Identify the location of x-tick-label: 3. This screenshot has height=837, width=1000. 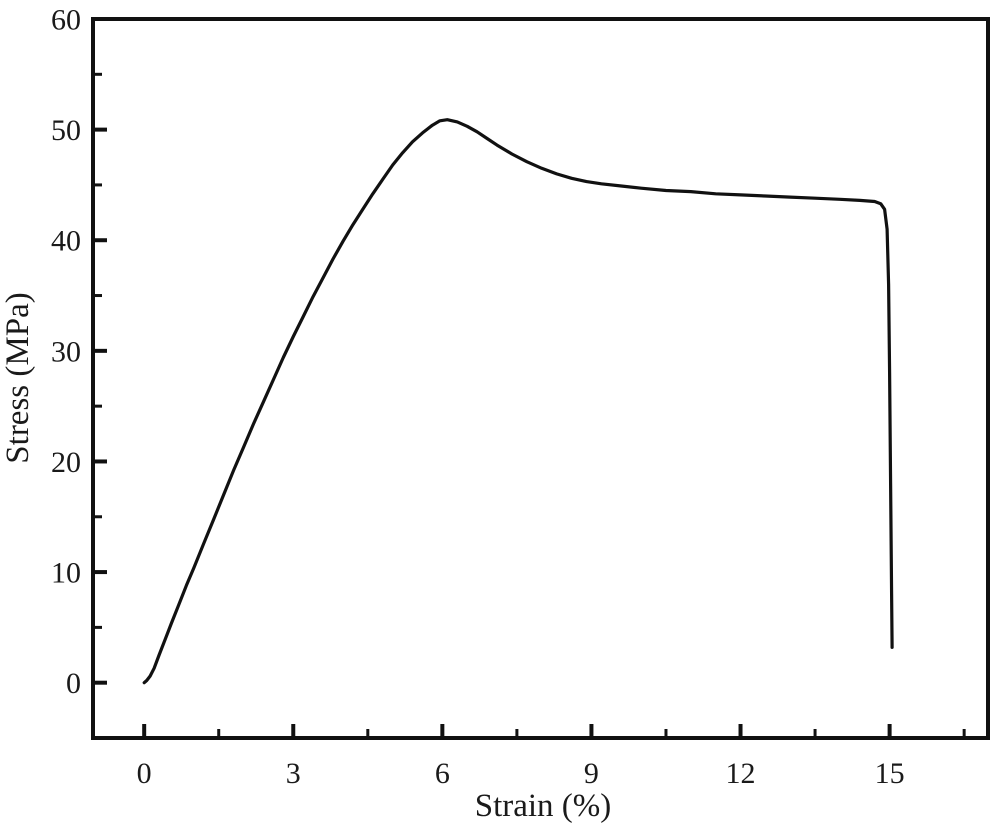
(293, 773).